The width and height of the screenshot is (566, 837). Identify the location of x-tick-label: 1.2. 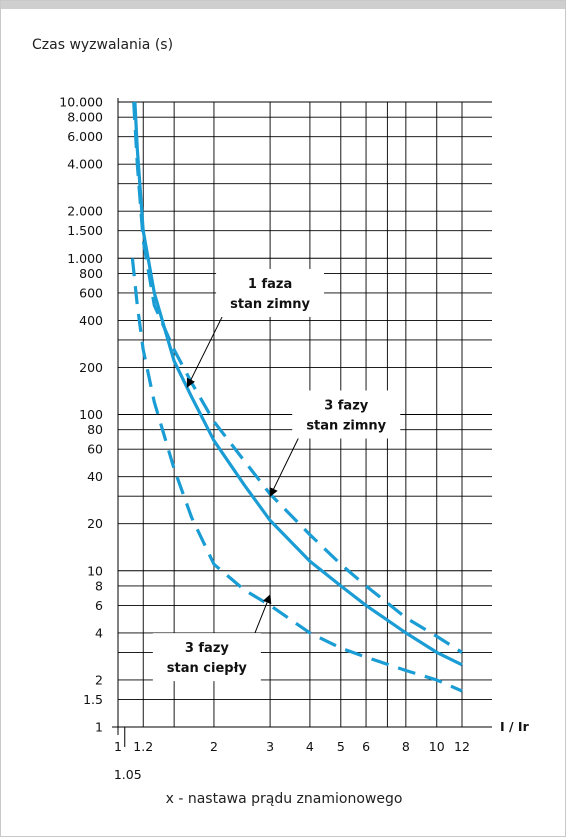
(143, 746).